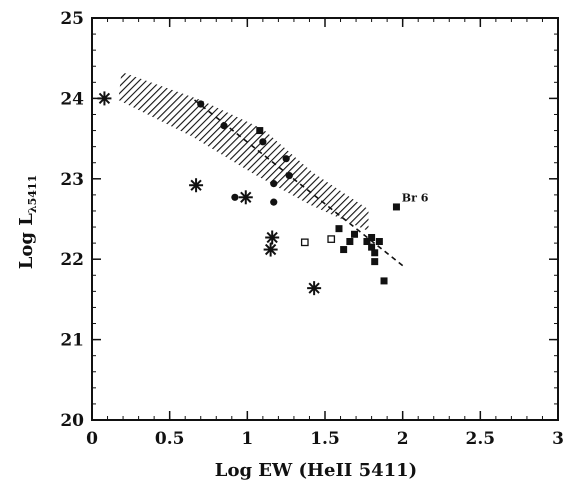 The image size is (565, 485). I want to click on x-tick-label: 0.5, so click(170, 439).